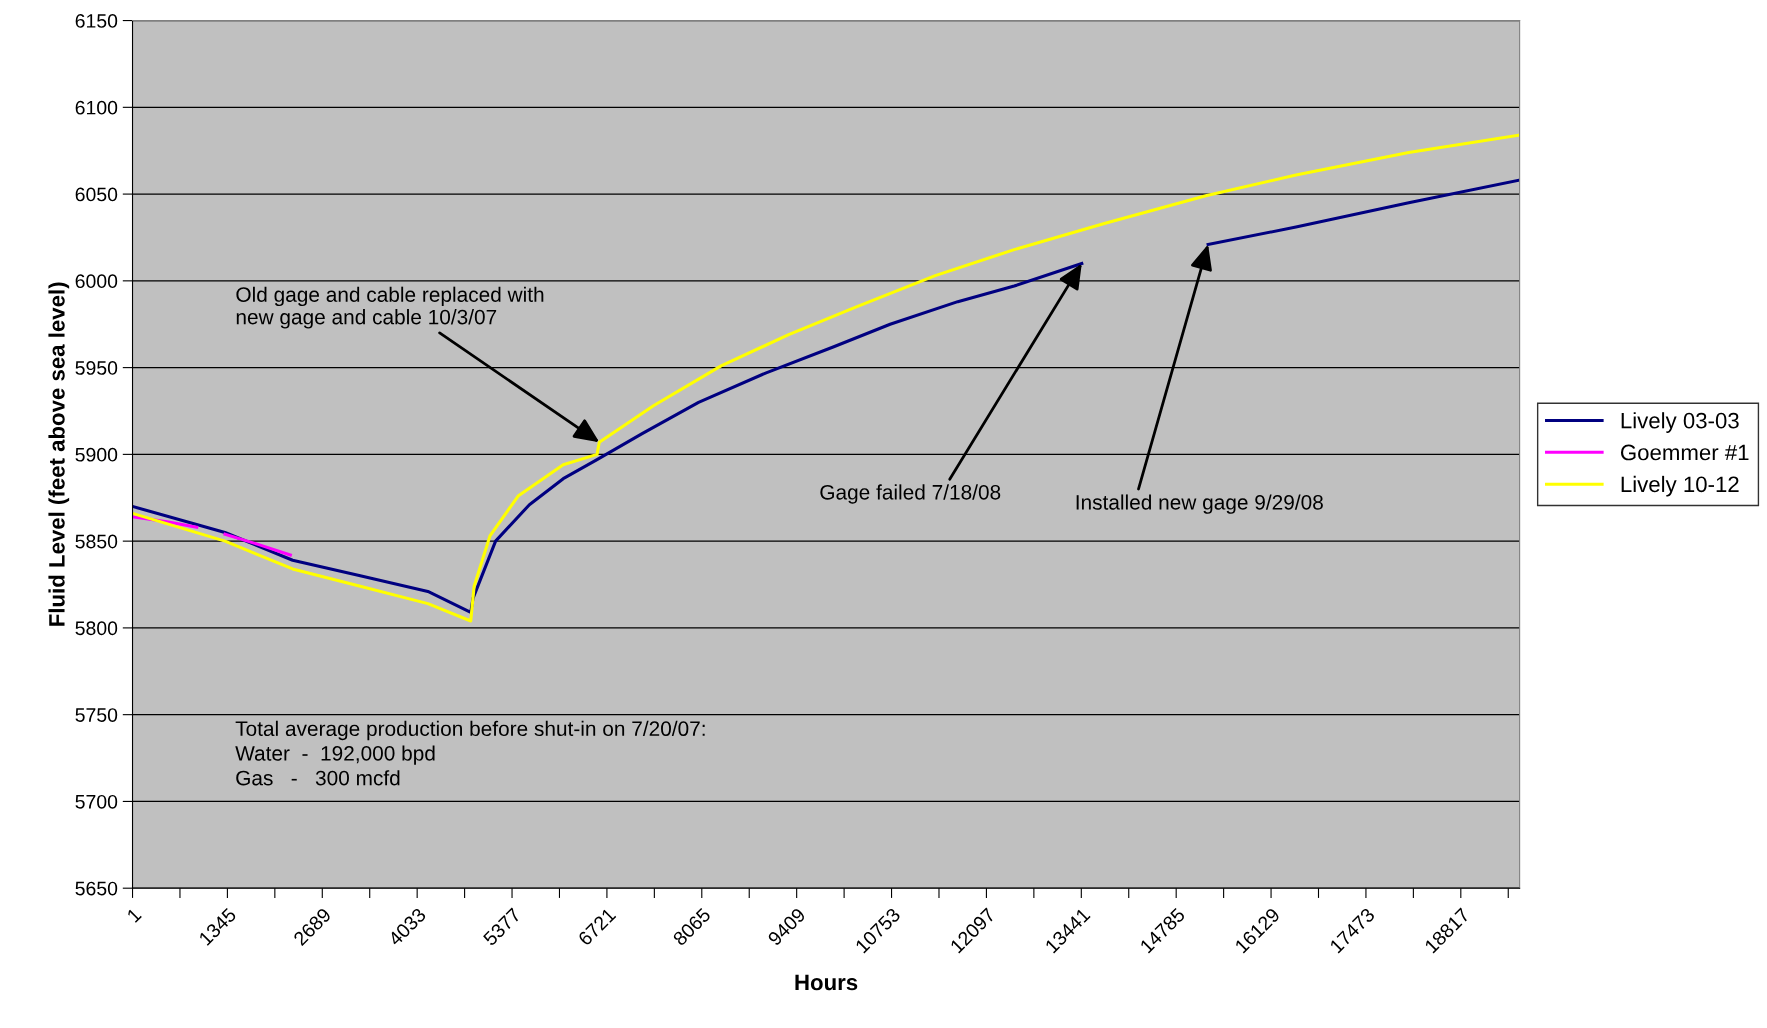 The width and height of the screenshot is (1767, 1028). What do you see at coordinates (390, 307) in the screenshot?
I see `annotation: Old gage and cable replaced with new gage and cable 10/3/07` at bounding box center [390, 307].